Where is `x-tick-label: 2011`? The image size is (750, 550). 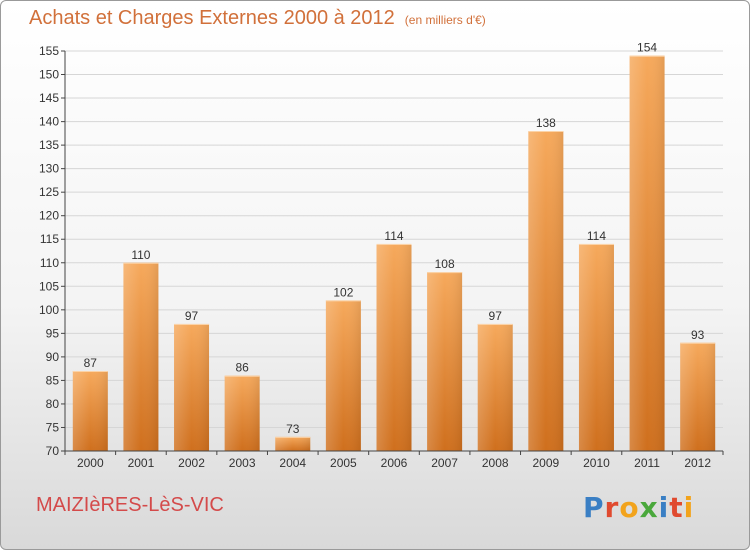 x-tick-label: 2011 is located at coordinates (647, 463).